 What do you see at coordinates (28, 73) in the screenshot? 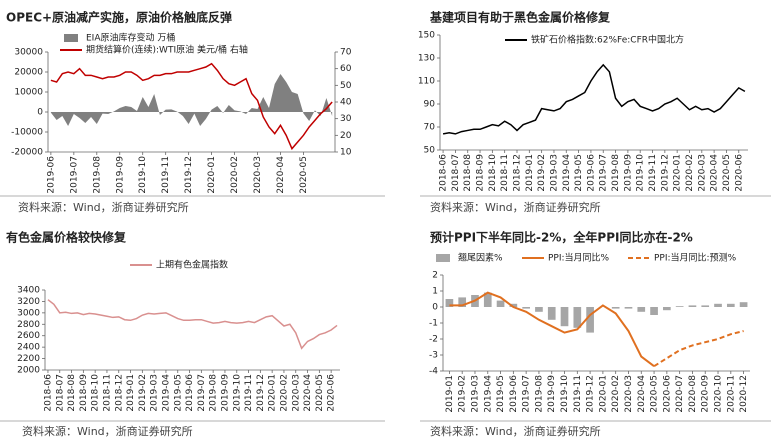
I see `y-tick-label: 20000` at bounding box center [28, 73].